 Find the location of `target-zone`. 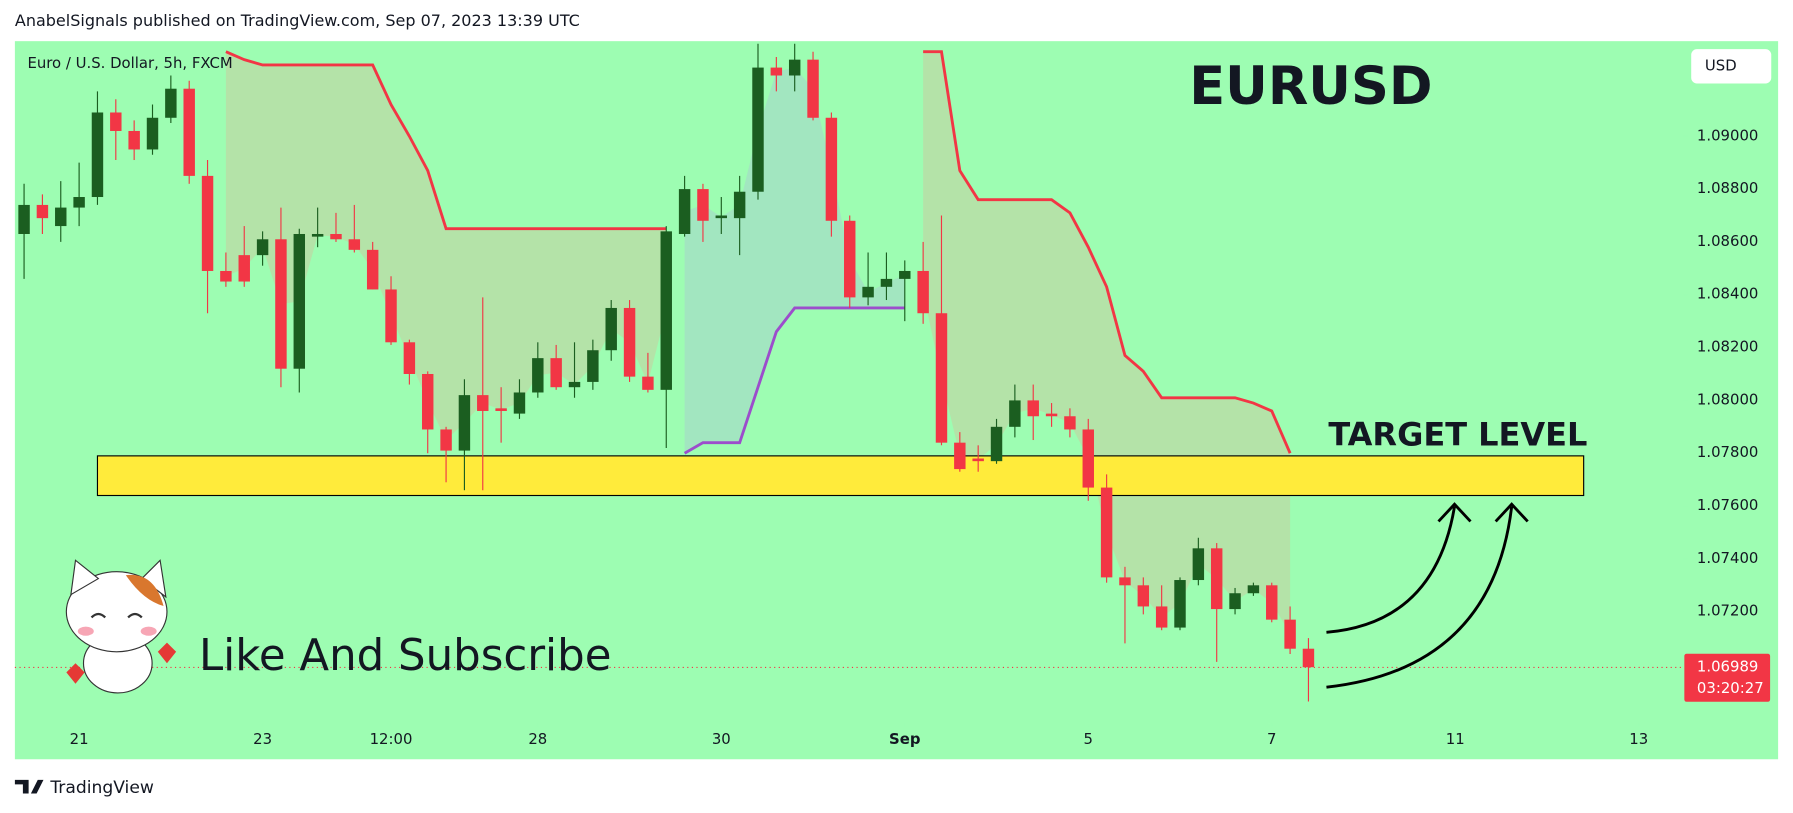

target-zone is located at coordinates (840, 476).